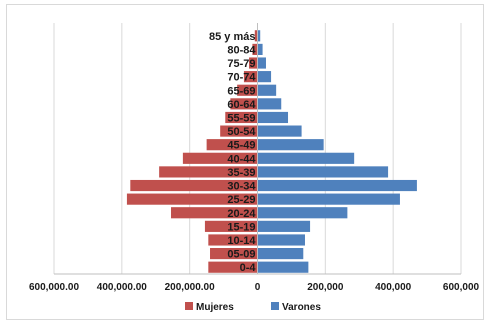  Describe the element at coordinates (241, 132) in the screenshot. I see `age-label: 50-54` at that location.